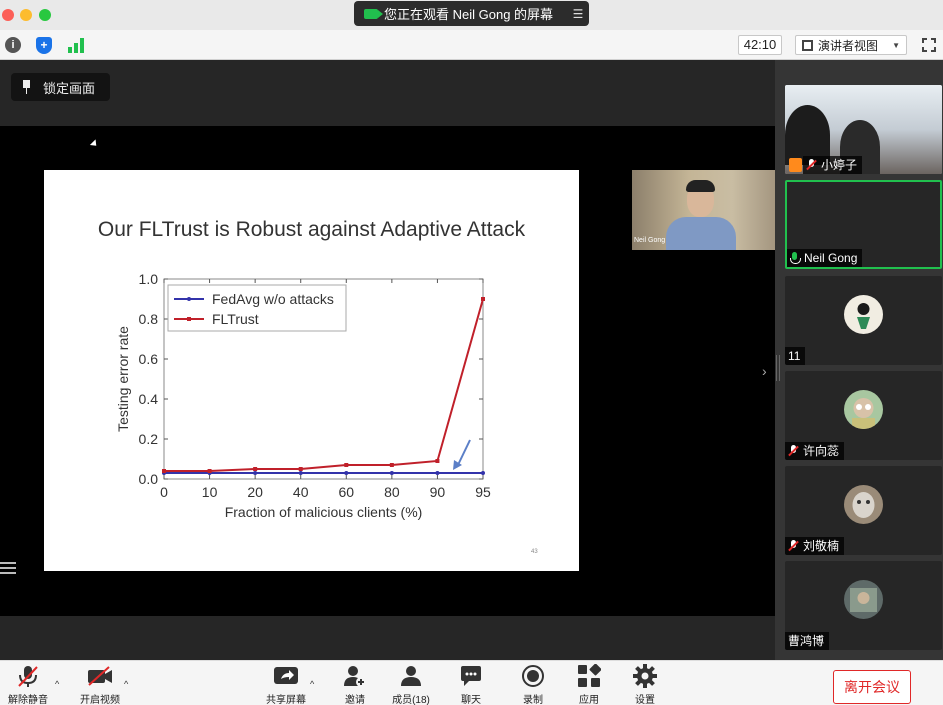 Image resolution: width=943 pixels, height=705 pixels. What do you see at coordinates (235, 319) in the screenshot?
I see `legend-label: FLTrust` at bounding box center [235, 319].